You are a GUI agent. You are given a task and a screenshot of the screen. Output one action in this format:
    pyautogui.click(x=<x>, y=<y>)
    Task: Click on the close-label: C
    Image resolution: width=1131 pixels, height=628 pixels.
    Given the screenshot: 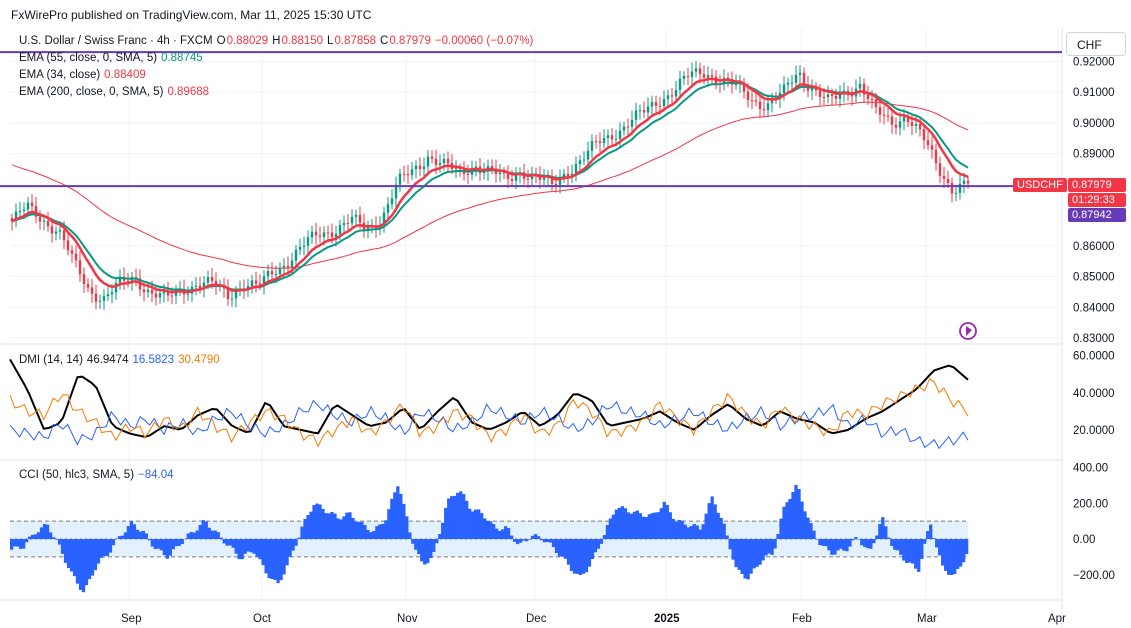 What is the action you would take?
    pyautogui.click(x=384, y=41)
    